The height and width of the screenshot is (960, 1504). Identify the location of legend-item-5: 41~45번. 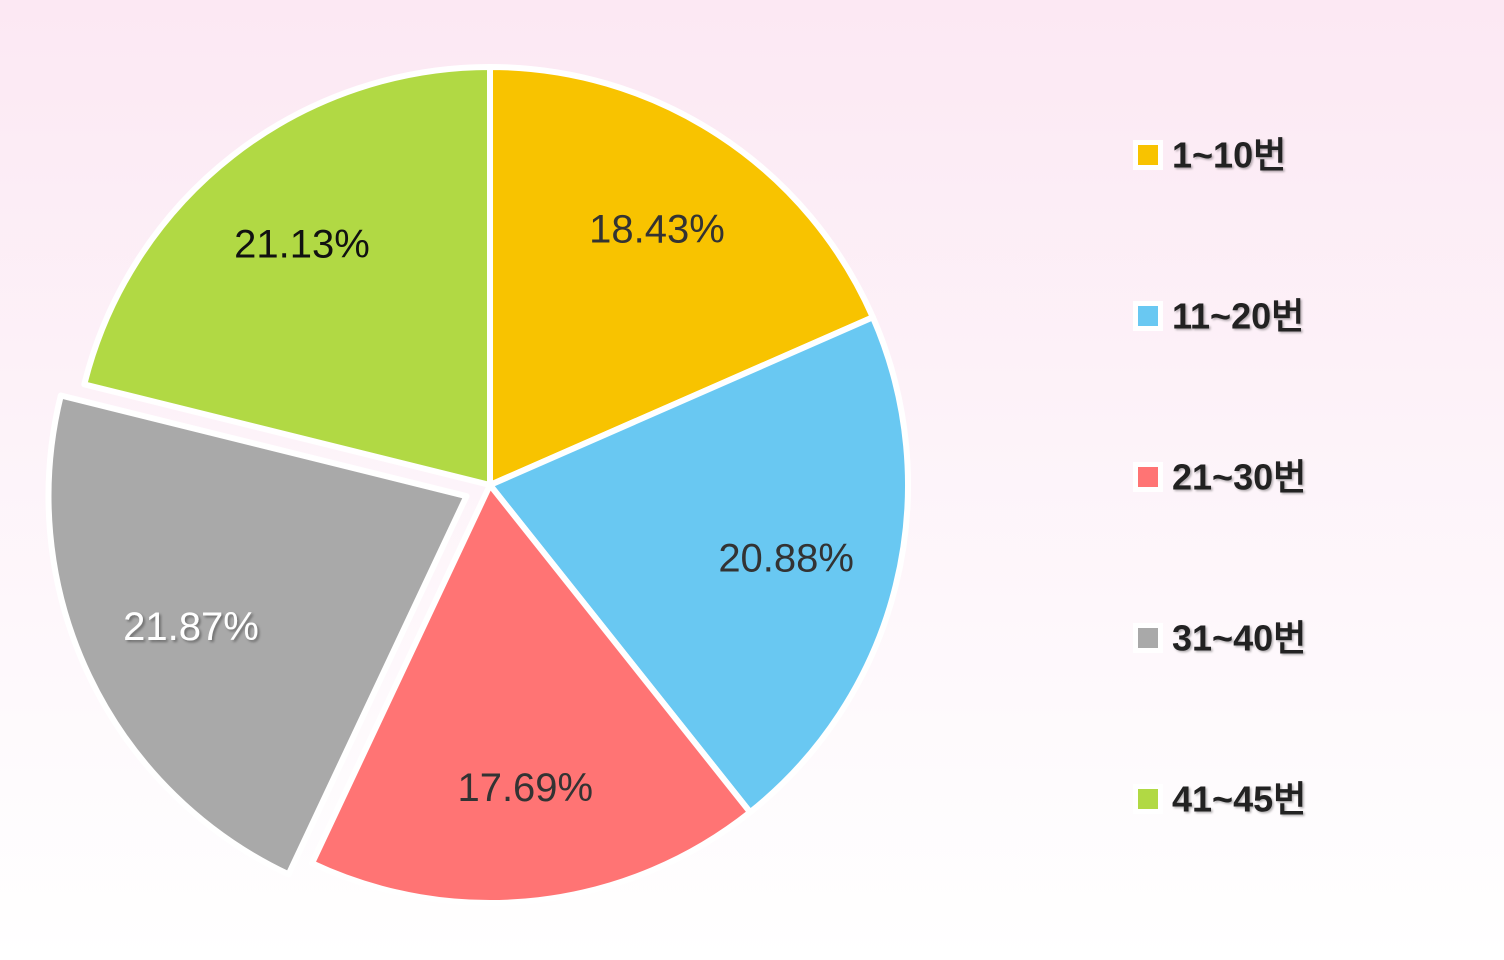
(1219, 799).